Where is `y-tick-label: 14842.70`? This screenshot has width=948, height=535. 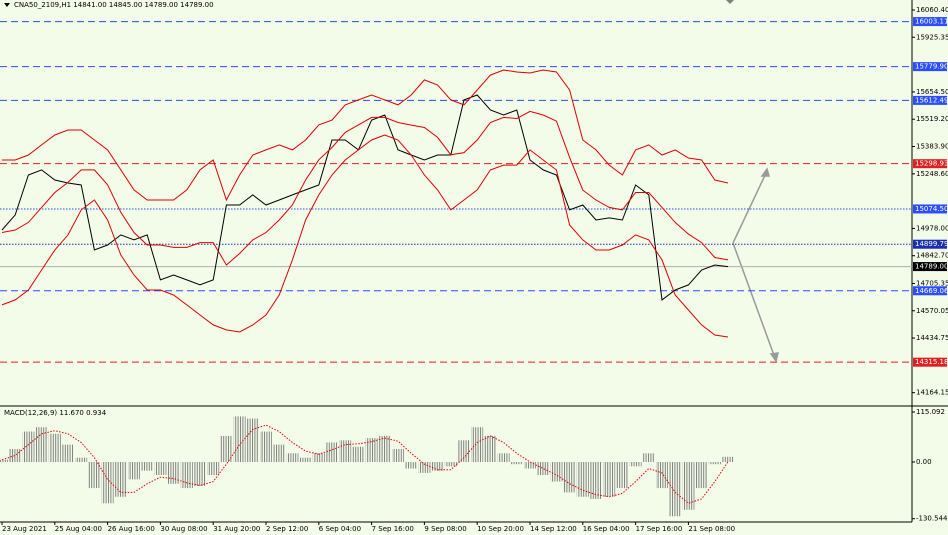
y-tick-label: 14842.70 is located at coordinates (932, 256).